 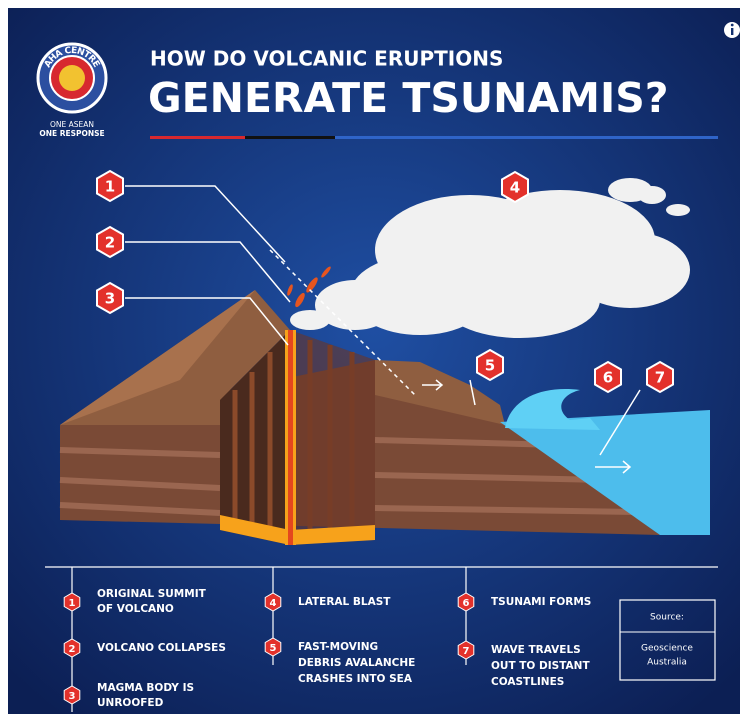 What do you see at coordinates (297, 530) in the screenshot?
I see `magma-base` at bounding box center [297, 530].